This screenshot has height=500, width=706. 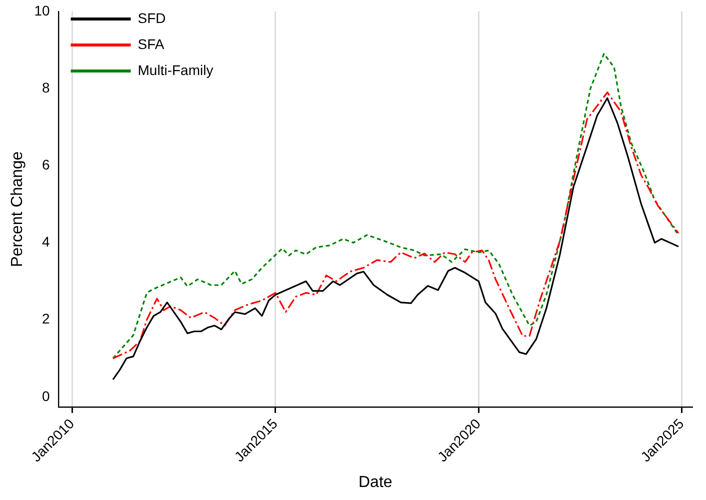 I want to click on y-tick-label: 8, so click(x=46, y=87).